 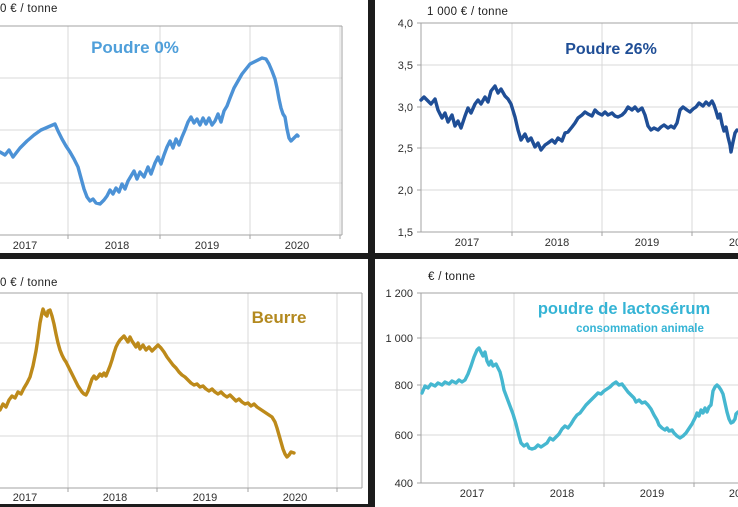 What do you see at coordinates (404, 484) in the screenshot?
I see `y-tick-label: 400` at bounding box center [404, 484].